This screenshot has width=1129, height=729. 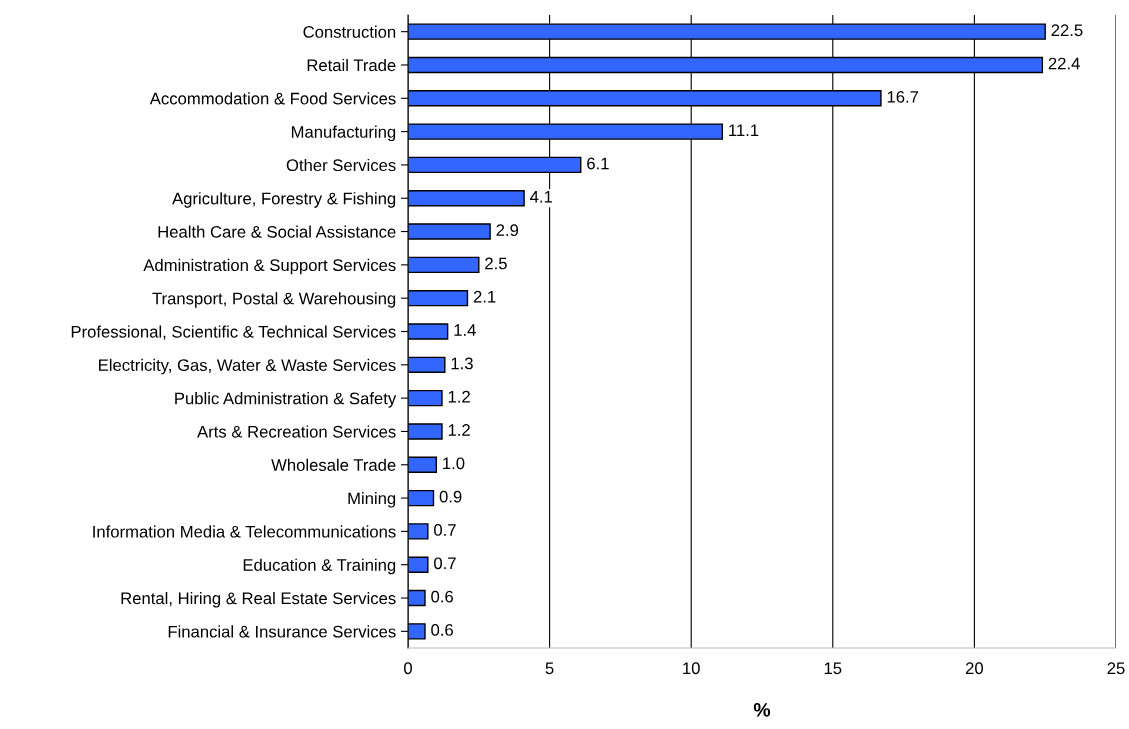 I want to click on y-tick-label: Professional, Scientific & Technical Services, so click(x=233, y=332).